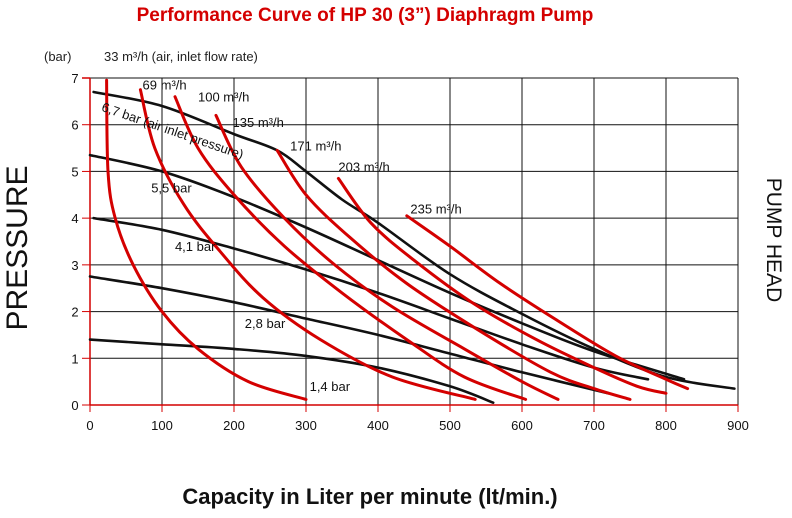  What do you see at coordinates (74, 125) in the screenshot?
I see `y-tick-label-6: 6` at bounding box center [74, 125].